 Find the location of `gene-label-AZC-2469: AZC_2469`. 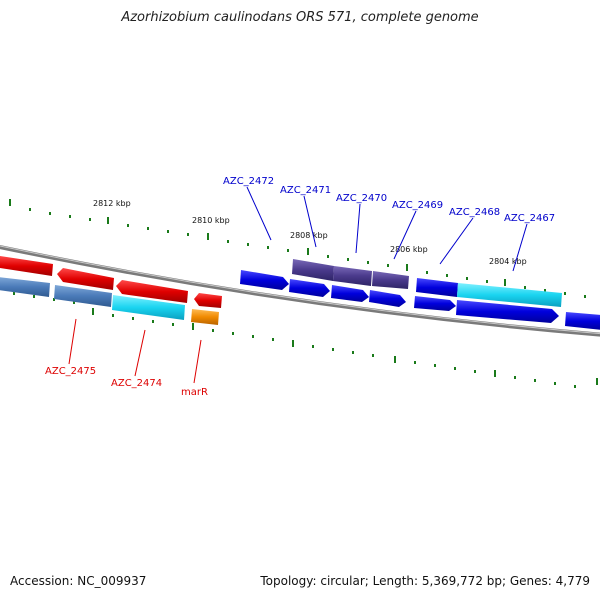

gene-label-AZC-2469: AZC_2469 is located at coordinates (417, 205).